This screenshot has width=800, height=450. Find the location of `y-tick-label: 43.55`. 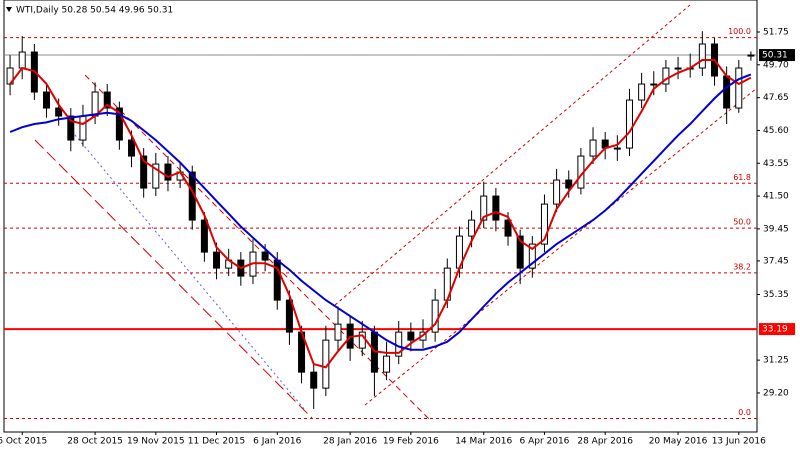

y-tick-label: 43.55 is located at coordinates (776, 164).